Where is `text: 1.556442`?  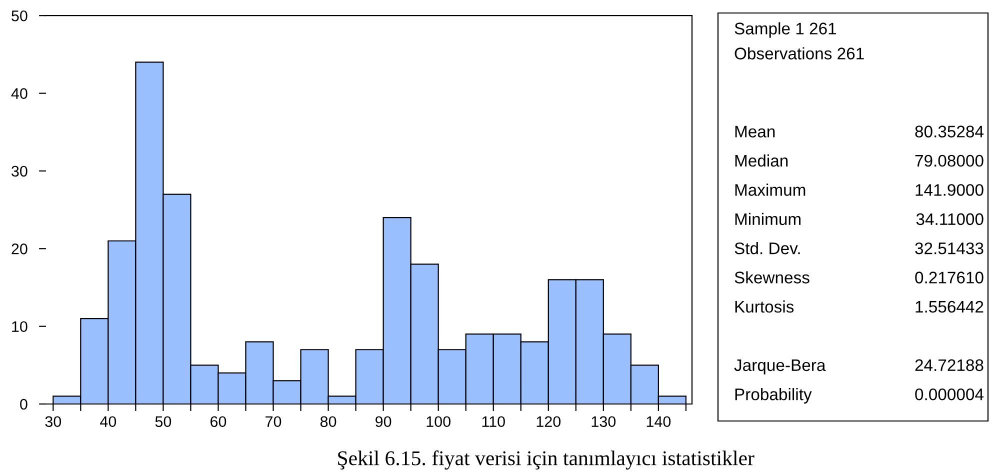 text: 1.556442 is located at coordinates (950, 306).